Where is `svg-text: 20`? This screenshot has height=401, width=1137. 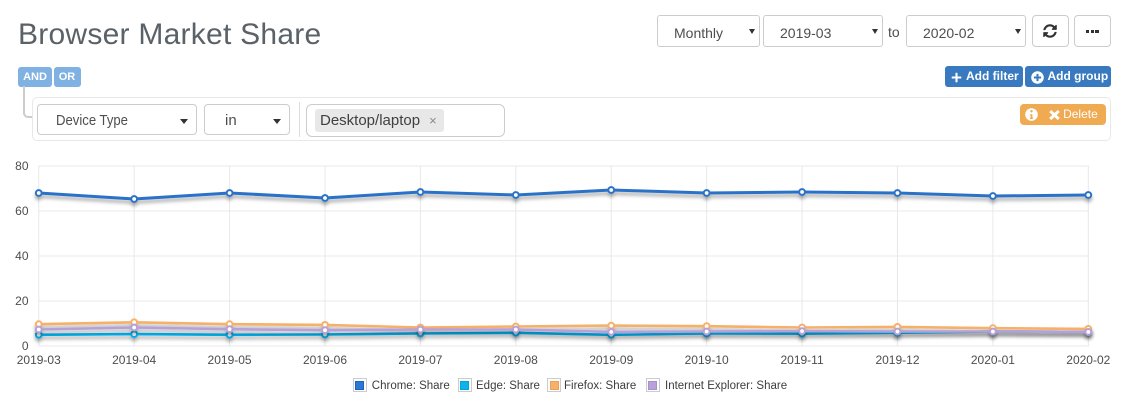
svg-text: 20 is located at coordinates (22, 301).